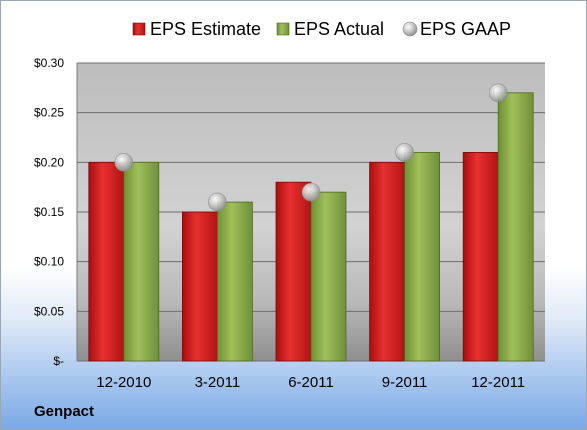 Image resolution: width=587 pixels, height=430 pixels. Describe the element at coordinates (49, 311) in the screenshot. I see `y-tick-label: $0.05` at that location.